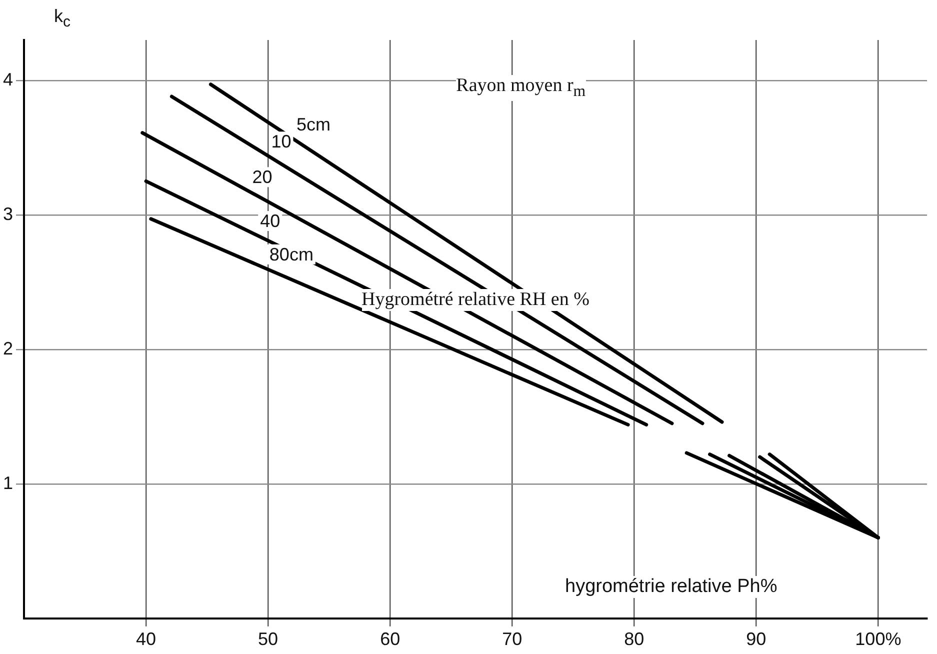  Describe the element at coordinates (512, 639) in the screenshot. I see `x-tick-label: 70` at that location.